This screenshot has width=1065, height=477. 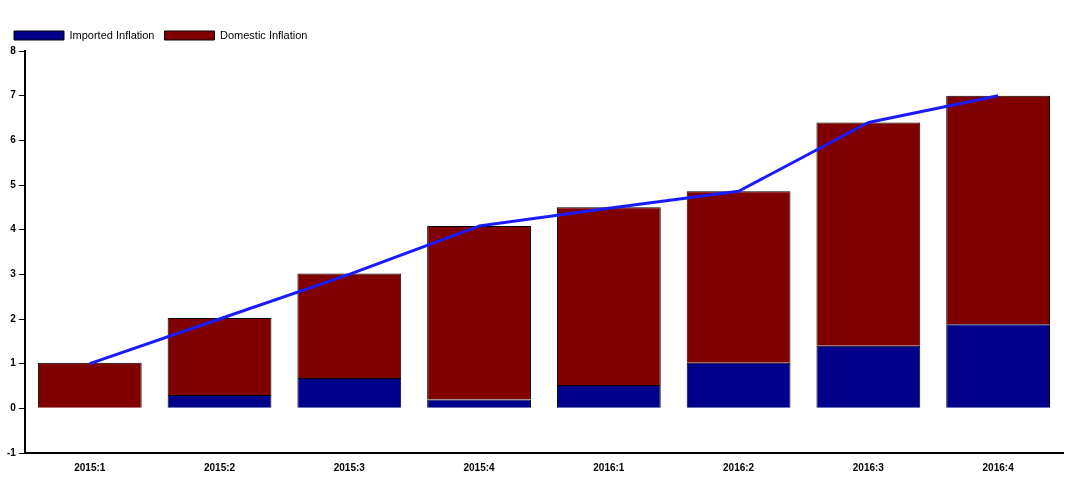 What do you see at coordinates (13, 50) in the screenshot?
I see `y-tick-label: 8` at bounding box center [13, 50].